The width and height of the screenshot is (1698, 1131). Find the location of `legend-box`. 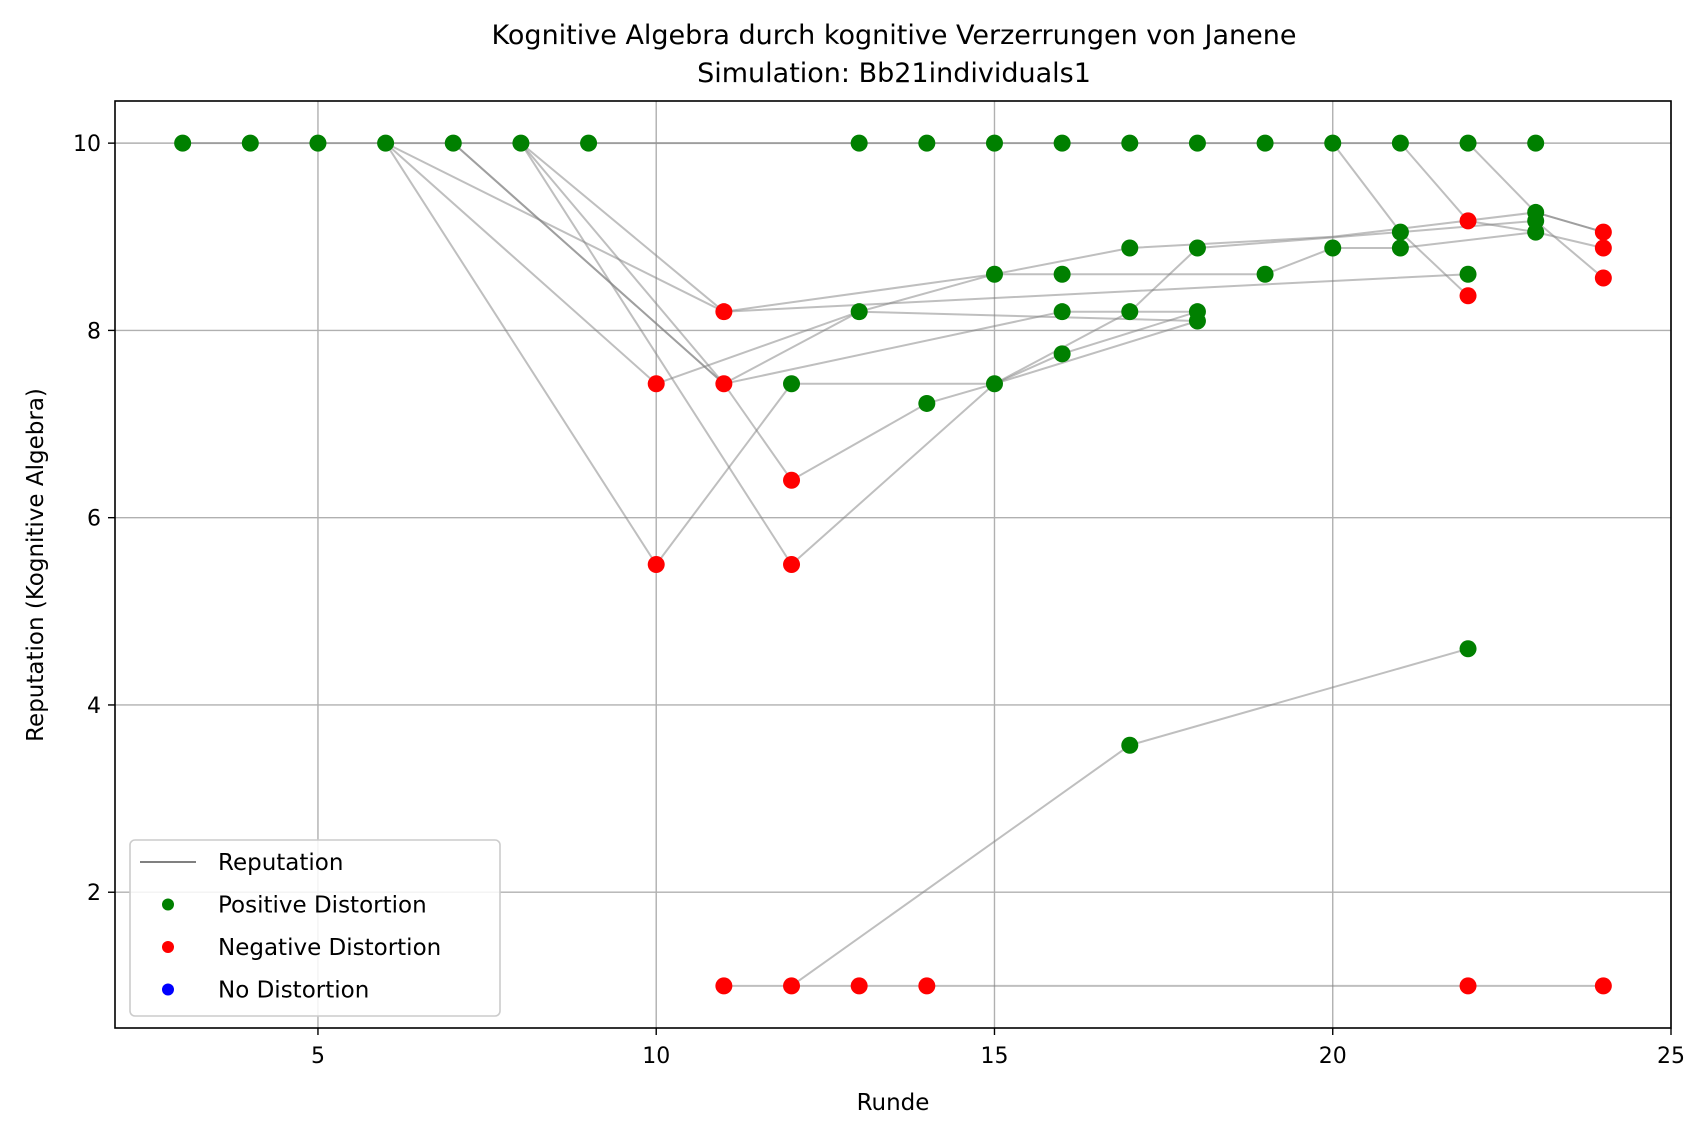

legend-box is located at coordinates (315, 928).